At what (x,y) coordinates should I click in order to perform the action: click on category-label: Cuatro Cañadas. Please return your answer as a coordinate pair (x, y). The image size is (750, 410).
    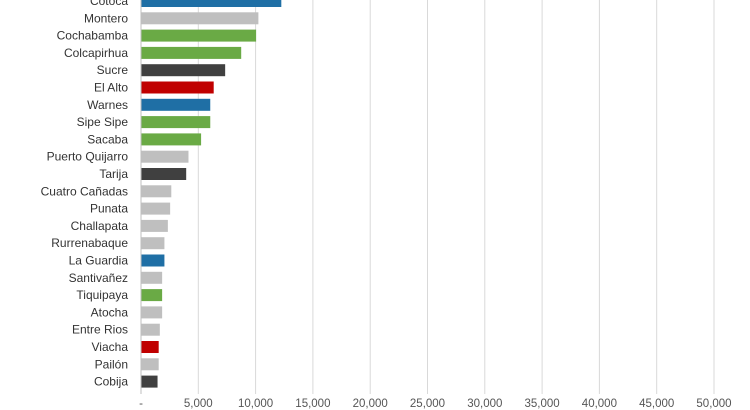
    Looking at the image, I should click on (84, 191).